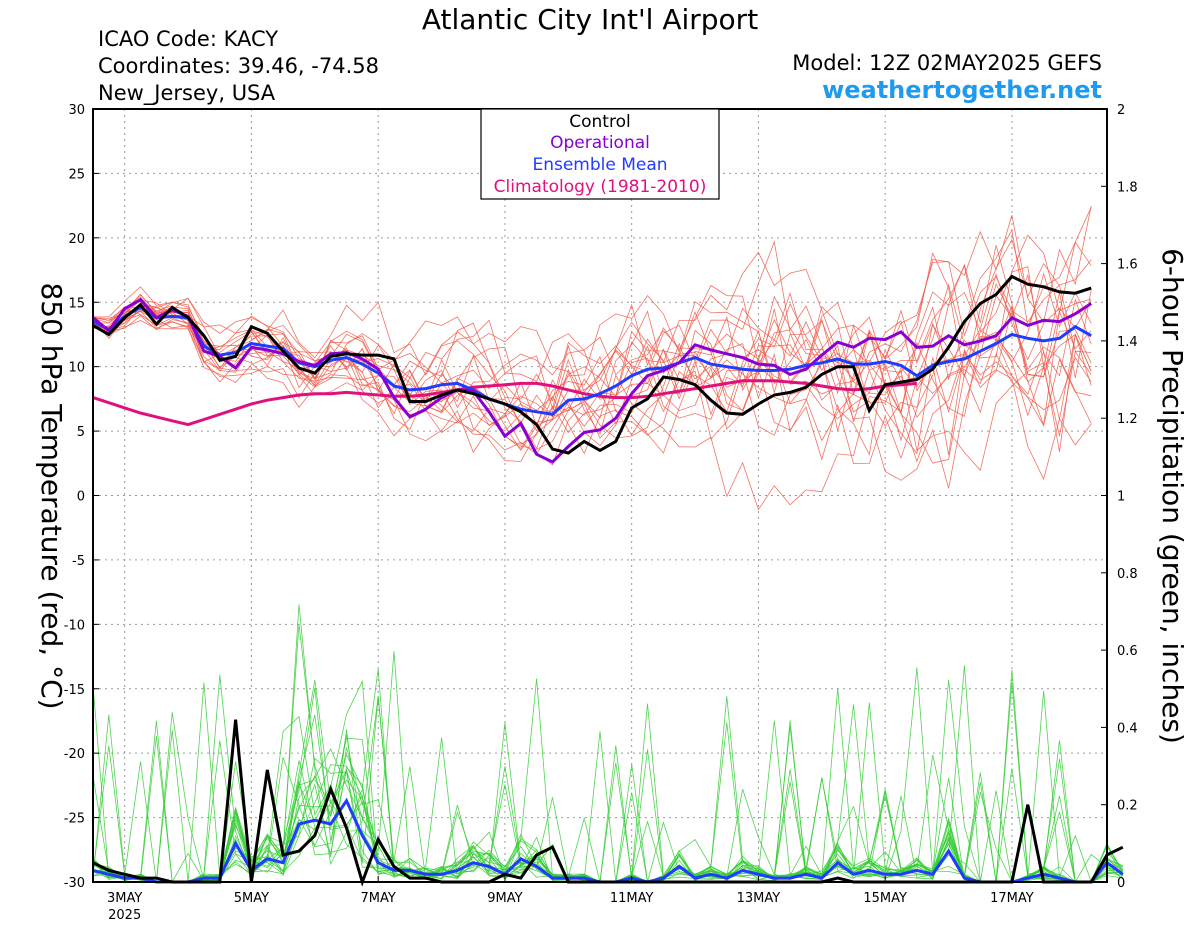 Image resolution: width=1200 pixels, height=927 pixels. What do you see at coordinates (76, 303) in the screenshot?
I see `left-tick-label: 15` at bounding box center [76, 303].